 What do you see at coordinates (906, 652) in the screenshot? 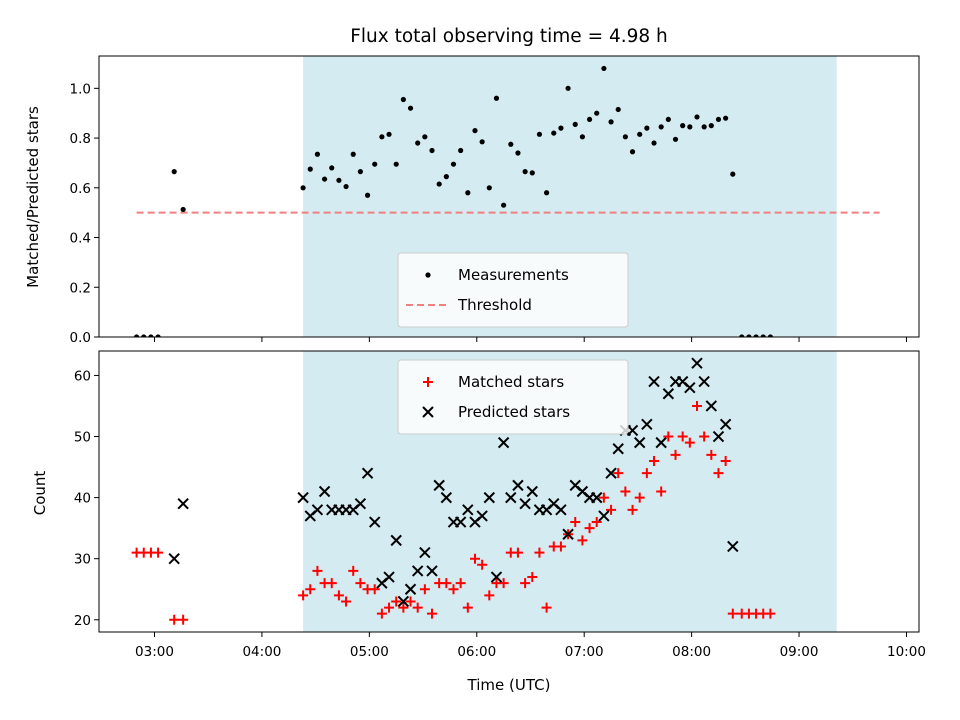
I see `x-tick-label: 10:00` at bounding box center [906, 652].